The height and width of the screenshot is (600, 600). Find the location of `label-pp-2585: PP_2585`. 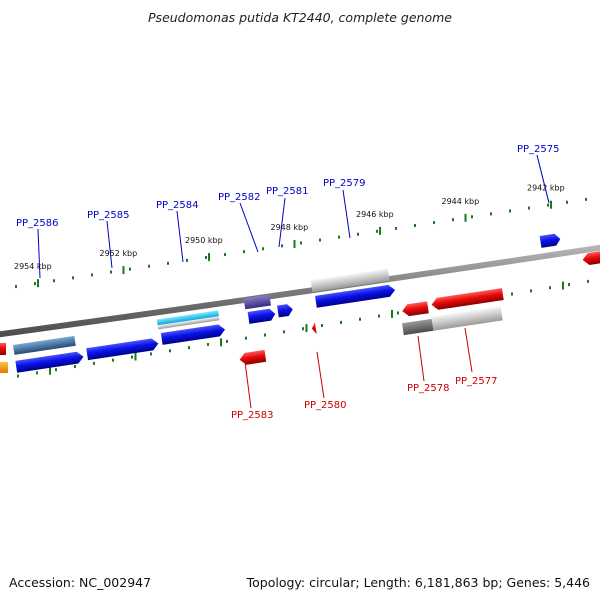

label-pp-2585: PP_2585 is located at coordinates (108, 215).